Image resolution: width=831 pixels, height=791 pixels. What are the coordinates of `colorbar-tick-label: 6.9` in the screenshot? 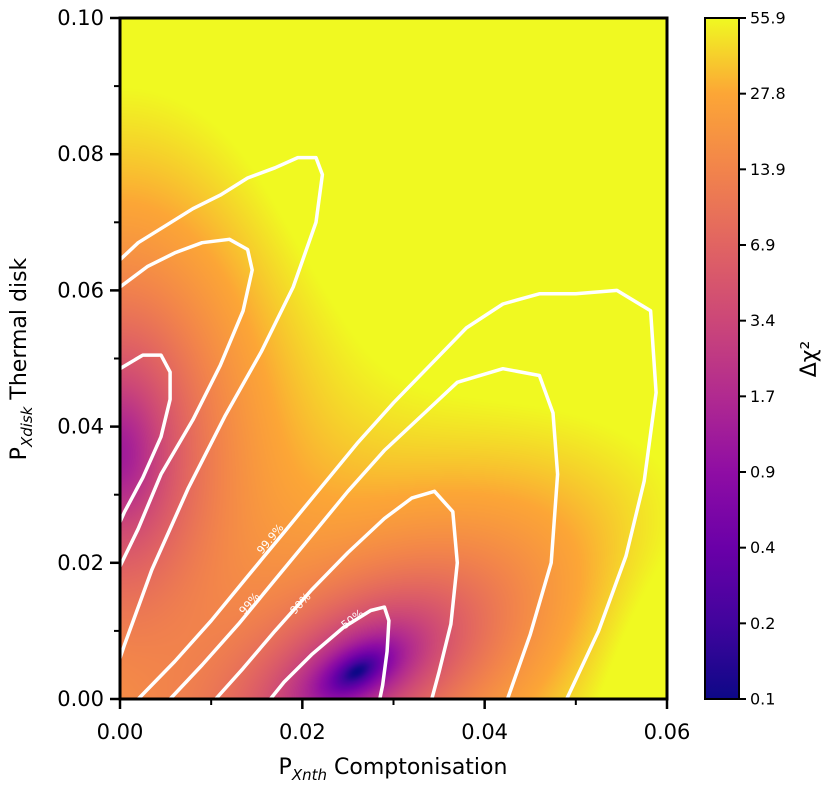 It's located at (762, 245).